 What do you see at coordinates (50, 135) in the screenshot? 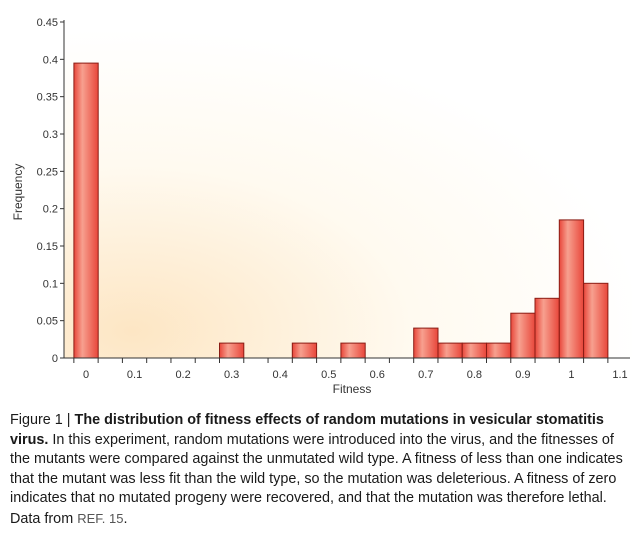
I see `y-tick-label-6: 0.3` at bounding box center [50, 135].